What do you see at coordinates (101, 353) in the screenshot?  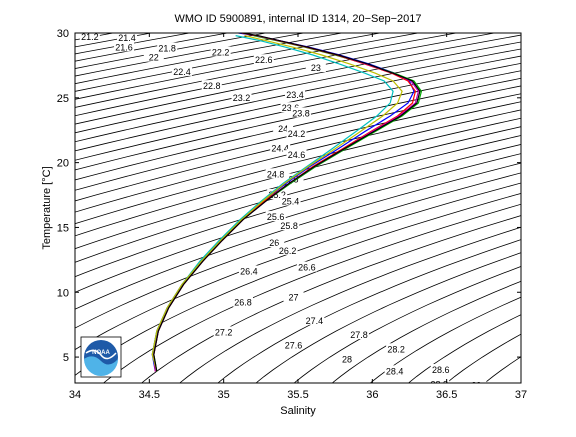 I see `noaa-logo-text: NOAA` at bounding box center [101, 353].